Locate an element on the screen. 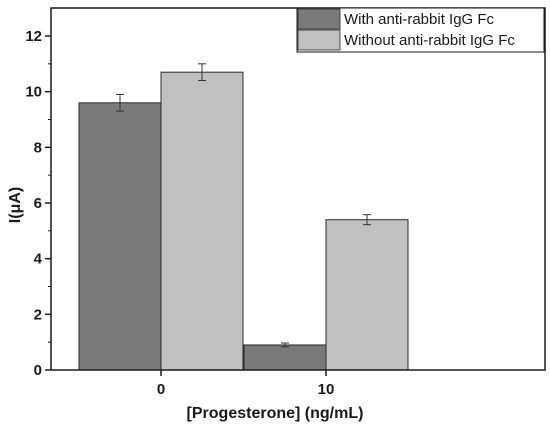 The height and width of the screenshot is (435, 550). legend-label-1: Without anti-rabbit IgG Fc is located at coordinates (429, 40).